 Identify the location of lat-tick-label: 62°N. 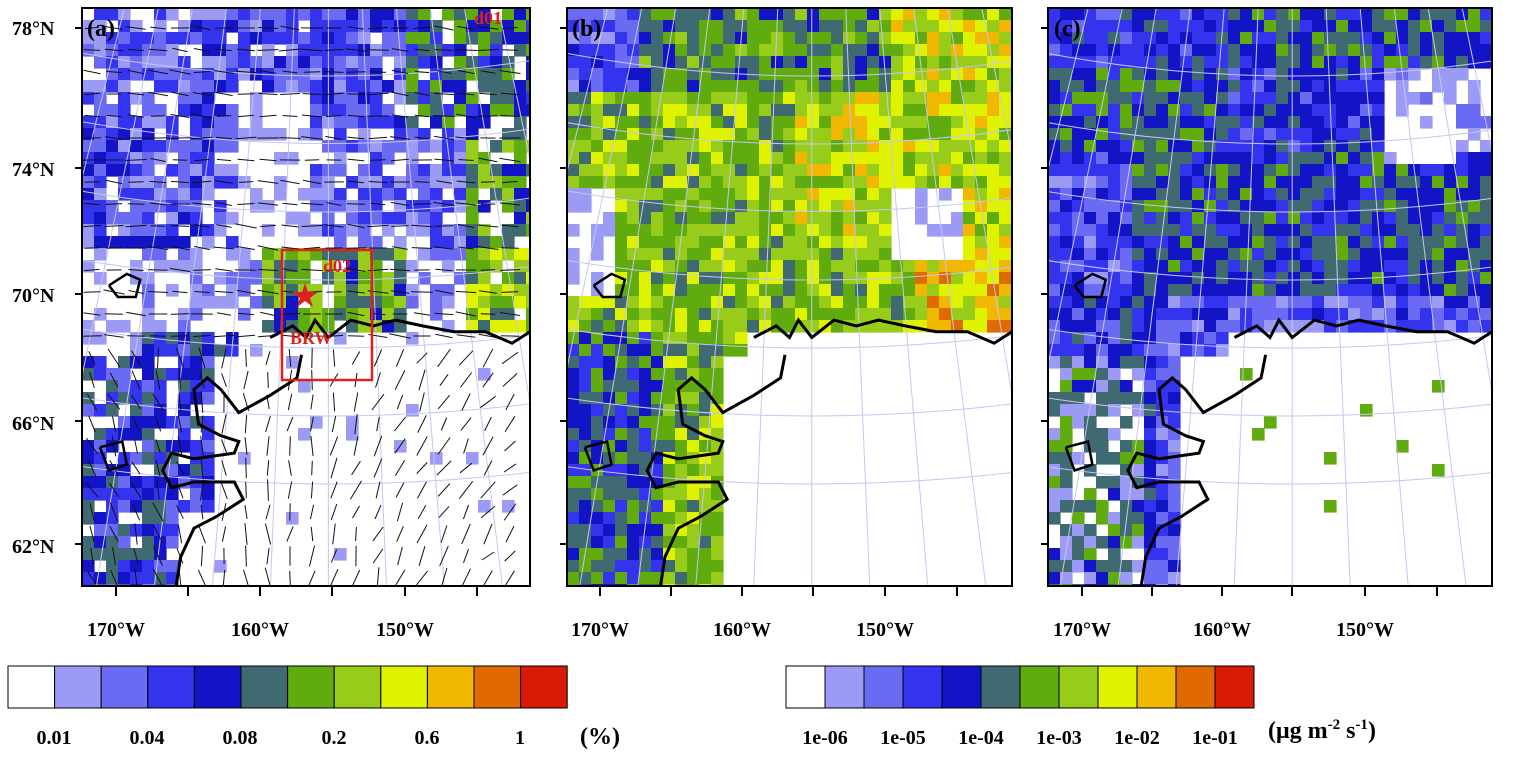
(33, 547).